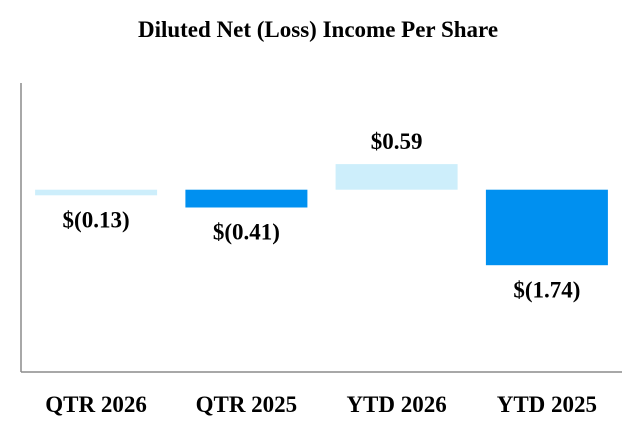 The height and width of the screenshot is (440, 640). What do you see at coordinates (246, 232) in the screenshot?
I see `value-label-2: $(0.41)` at bounding box center [246, 232].